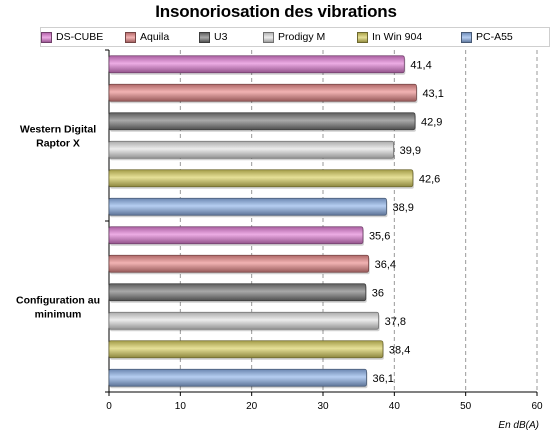  I want to click on category-label: Configuration au, so click(58, 301).